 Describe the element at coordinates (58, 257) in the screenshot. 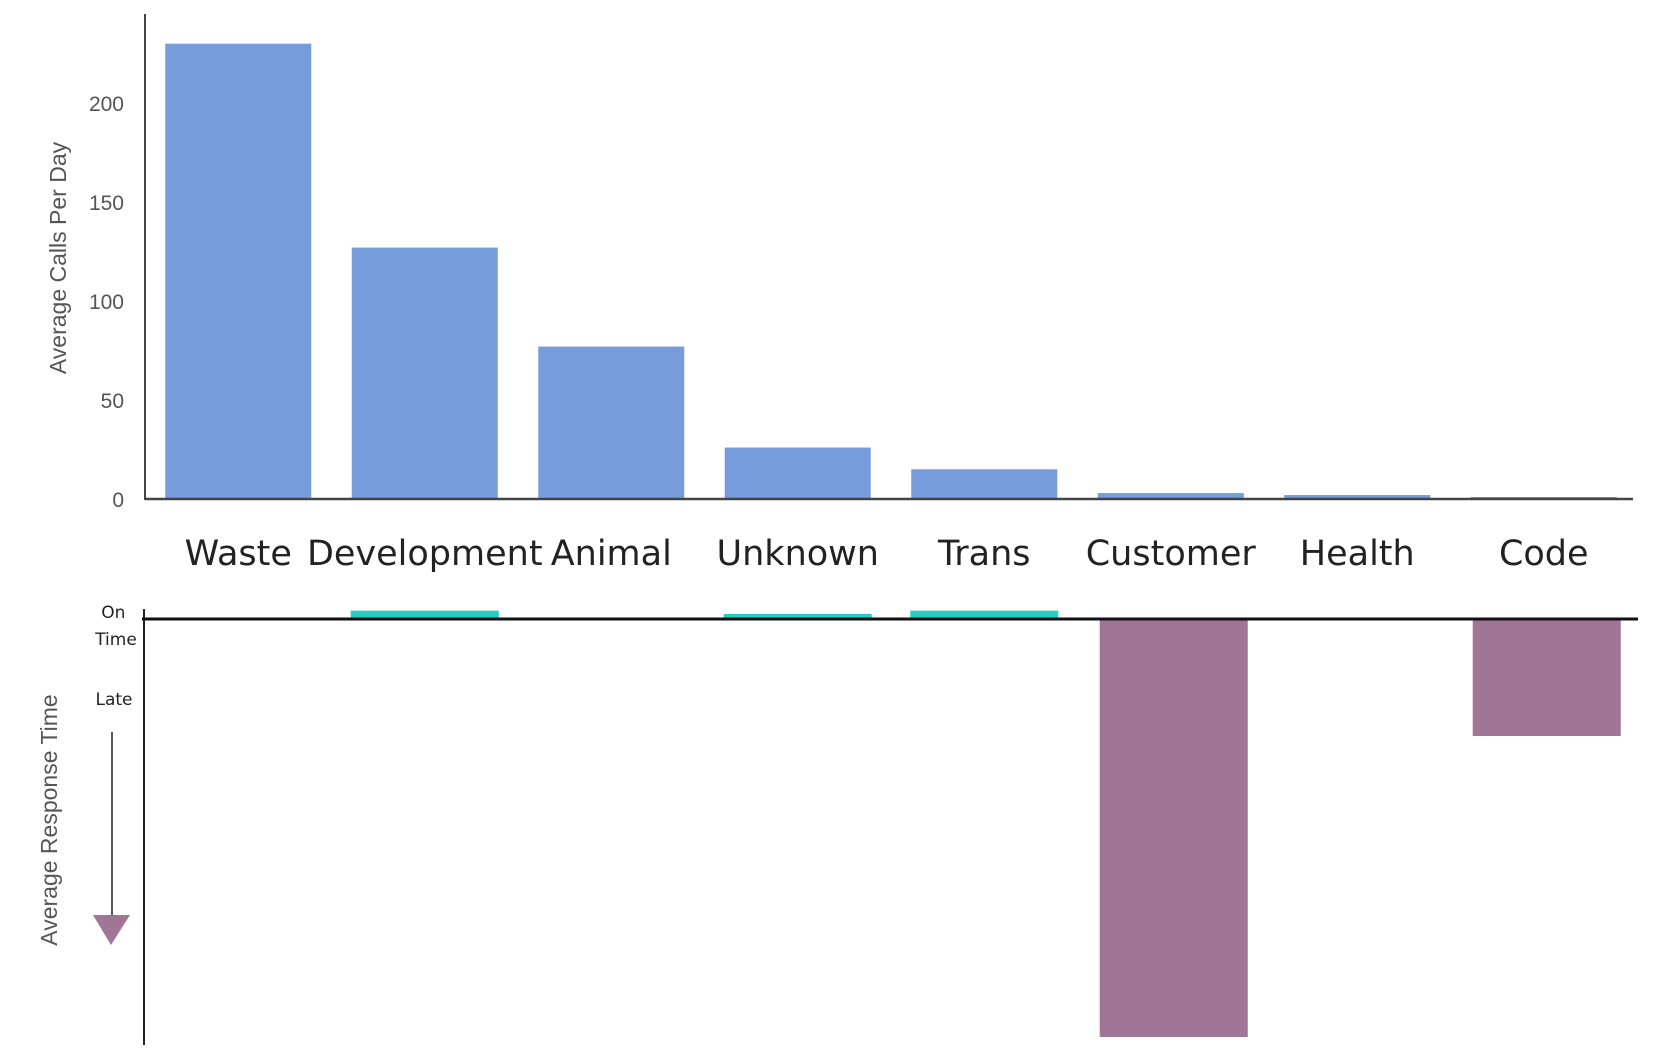

I see `top-y-axis-label: Average Calls Per Day` at that location.